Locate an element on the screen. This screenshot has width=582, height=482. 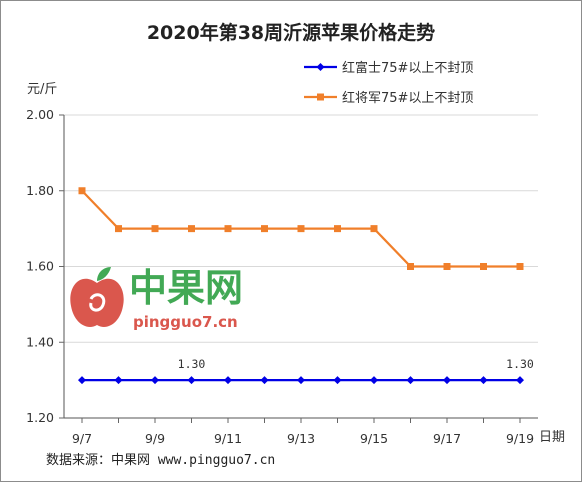
x-ticks: 9/7 9/9 9/11 9/13 9/15 9/17 9/19 is located at coordinates (303, 432).